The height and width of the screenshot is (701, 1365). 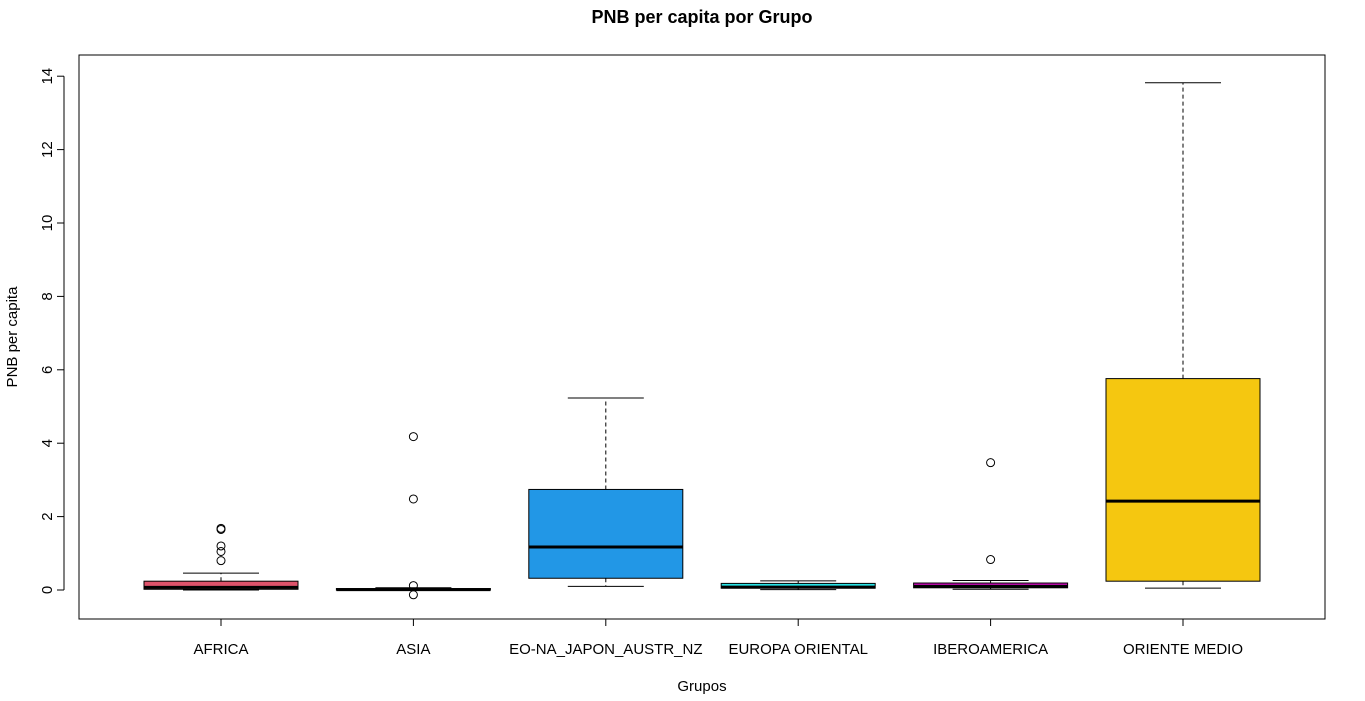 What do you see at coordinates (47, 76) in the screenshot?
I see `y-tick-label: 14` at bounding box center [47, 76].